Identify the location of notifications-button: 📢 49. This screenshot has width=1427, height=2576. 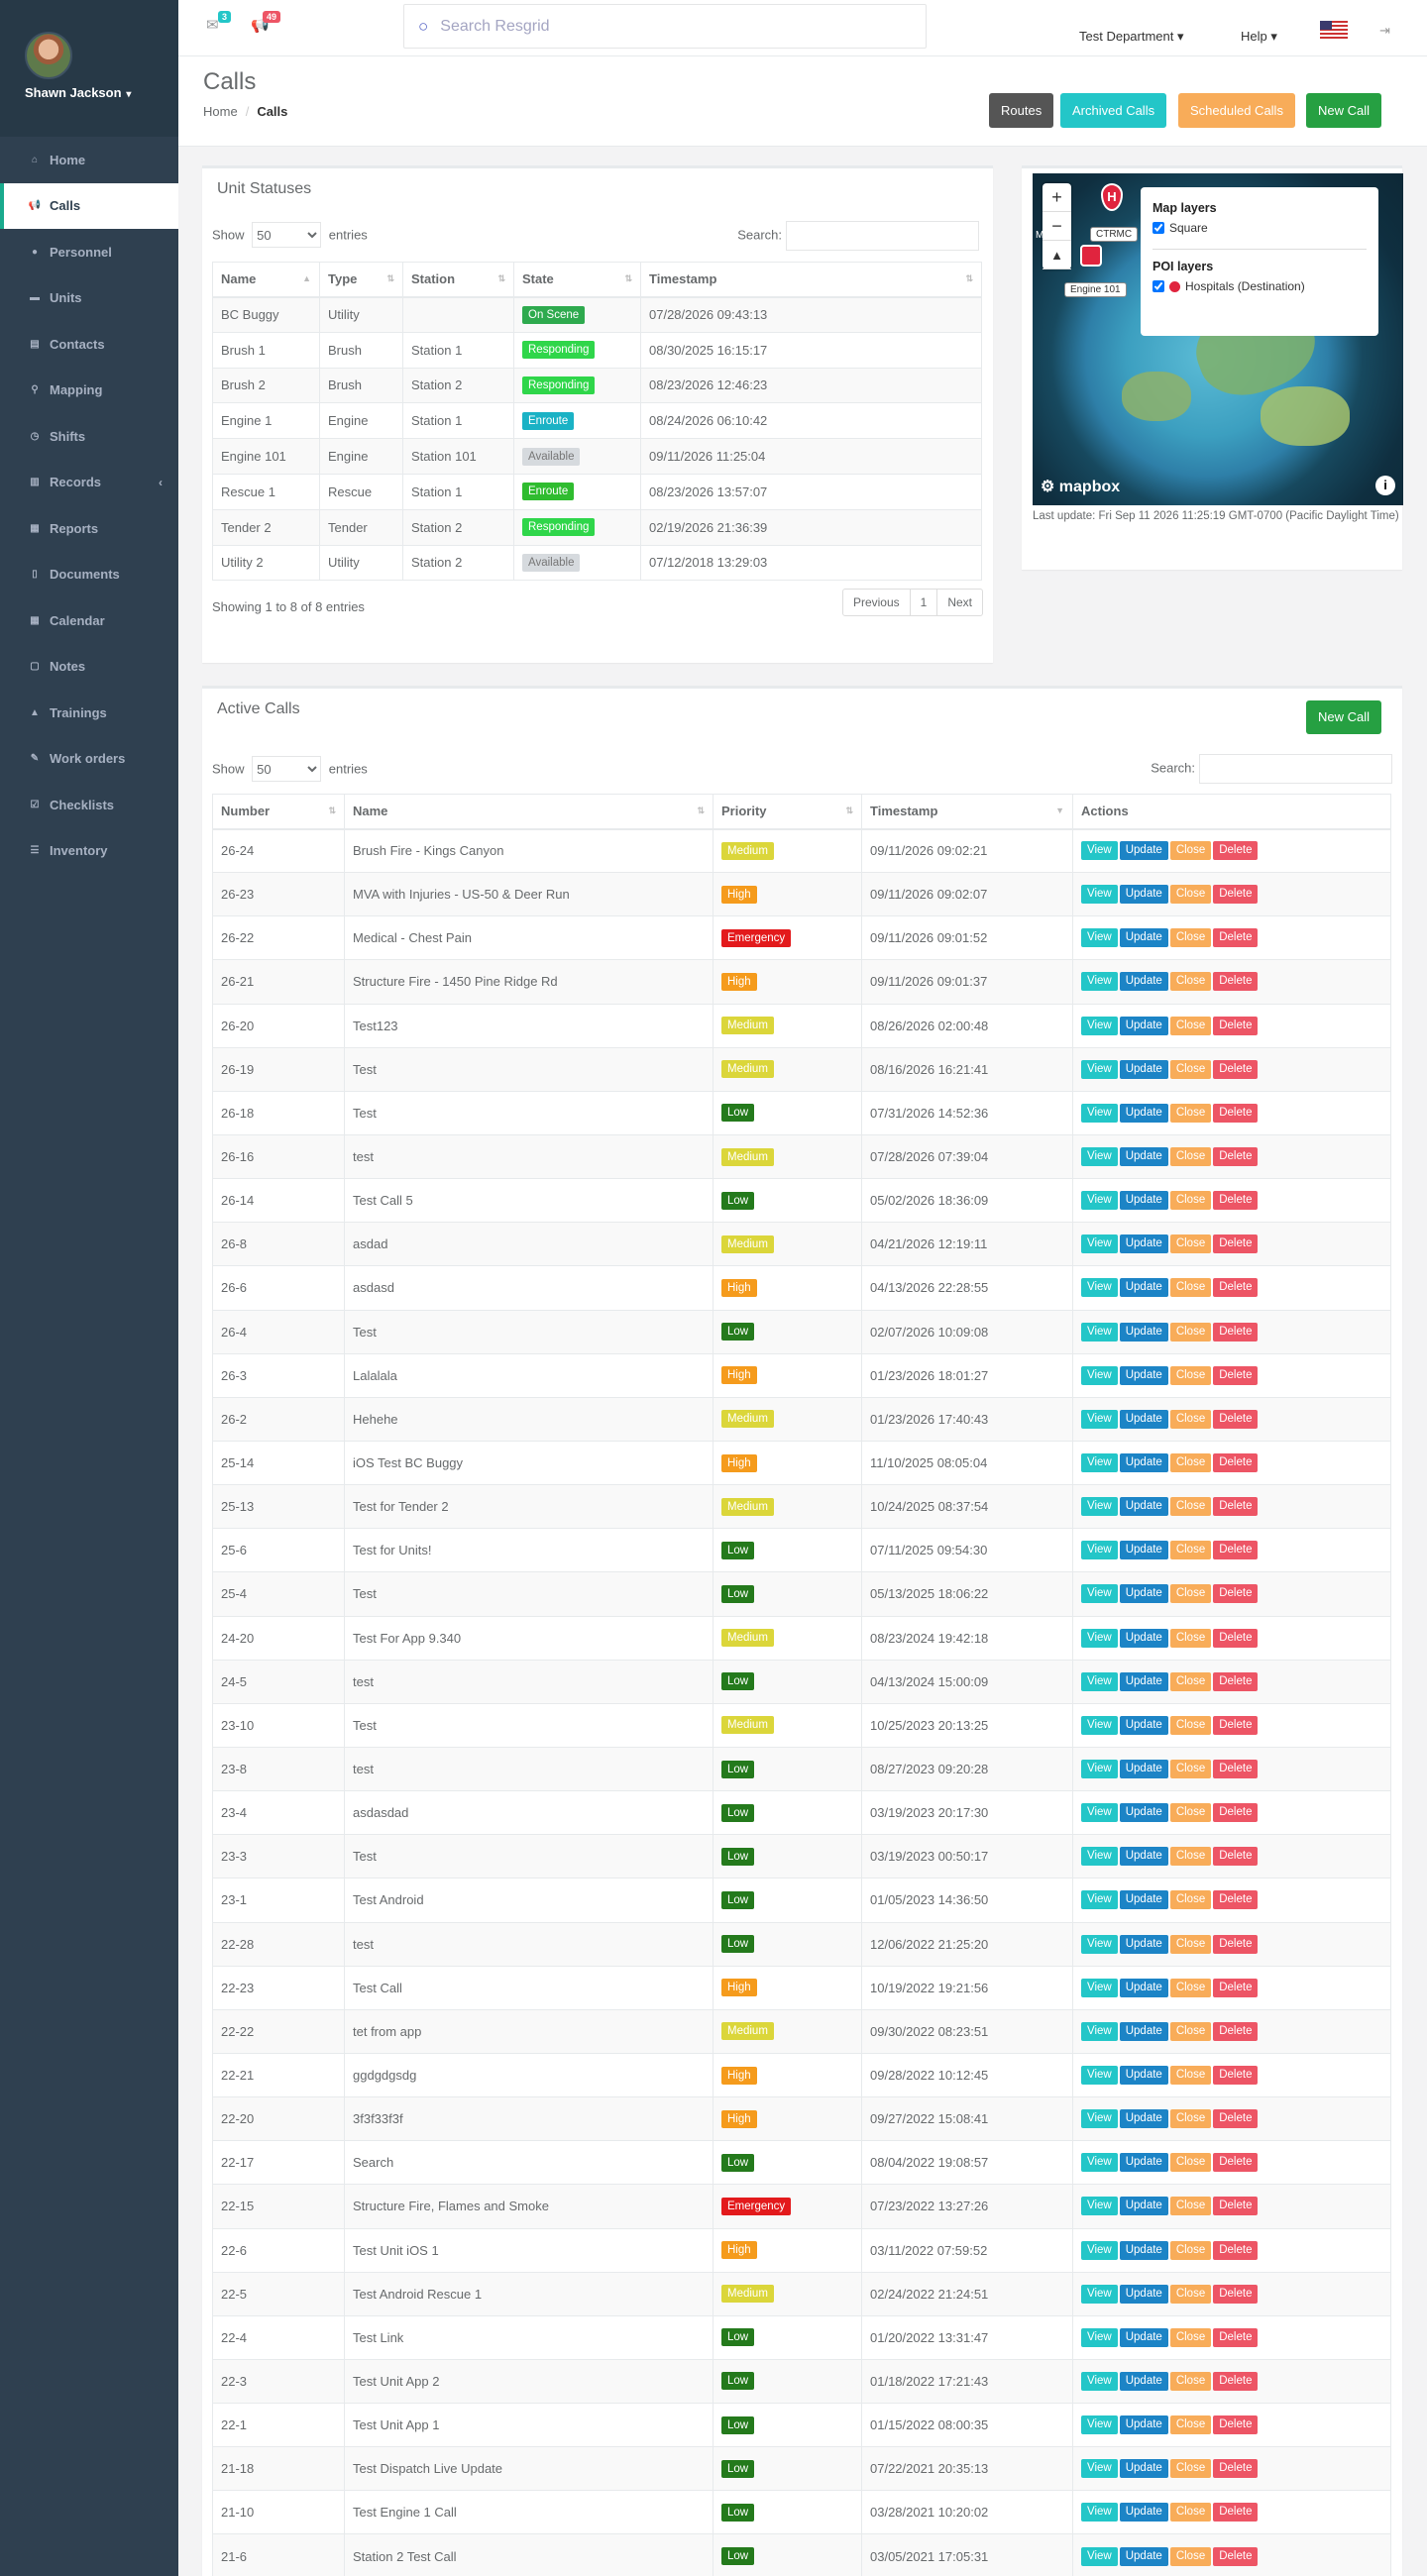
(266, 24).